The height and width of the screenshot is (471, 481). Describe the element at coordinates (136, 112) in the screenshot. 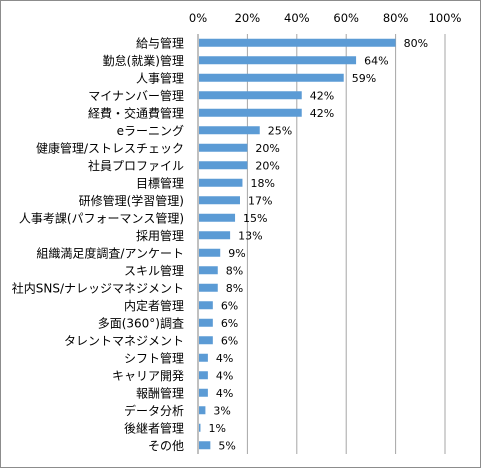

I see `category-label: 経費・交通費管理` at that location.